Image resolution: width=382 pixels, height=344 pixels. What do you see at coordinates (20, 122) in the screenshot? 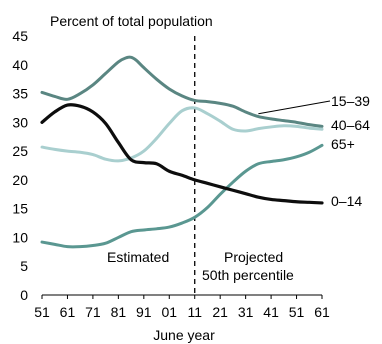
I see `y-tick-label: 30` at bounding box center [20, 122].